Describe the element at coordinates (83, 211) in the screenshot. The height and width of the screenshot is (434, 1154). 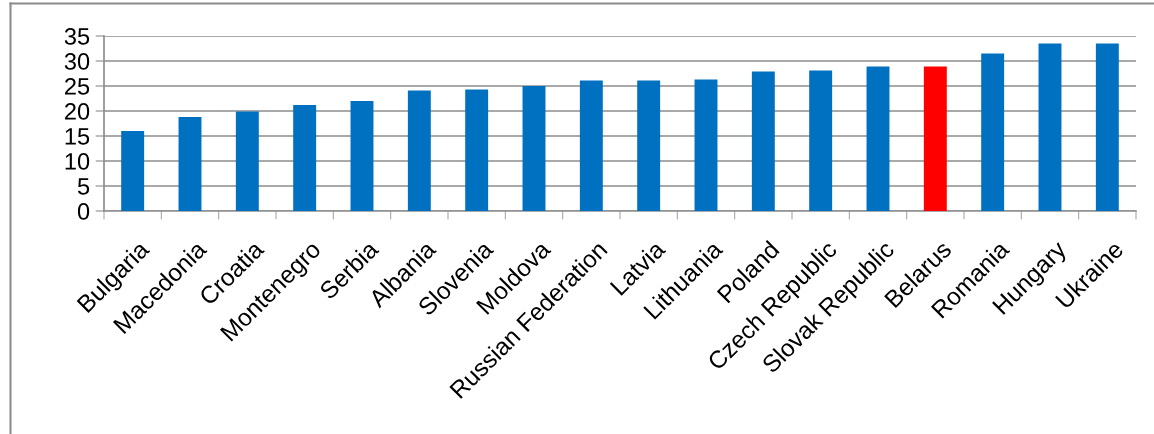
I see `y-tick-label: 0` at that location.